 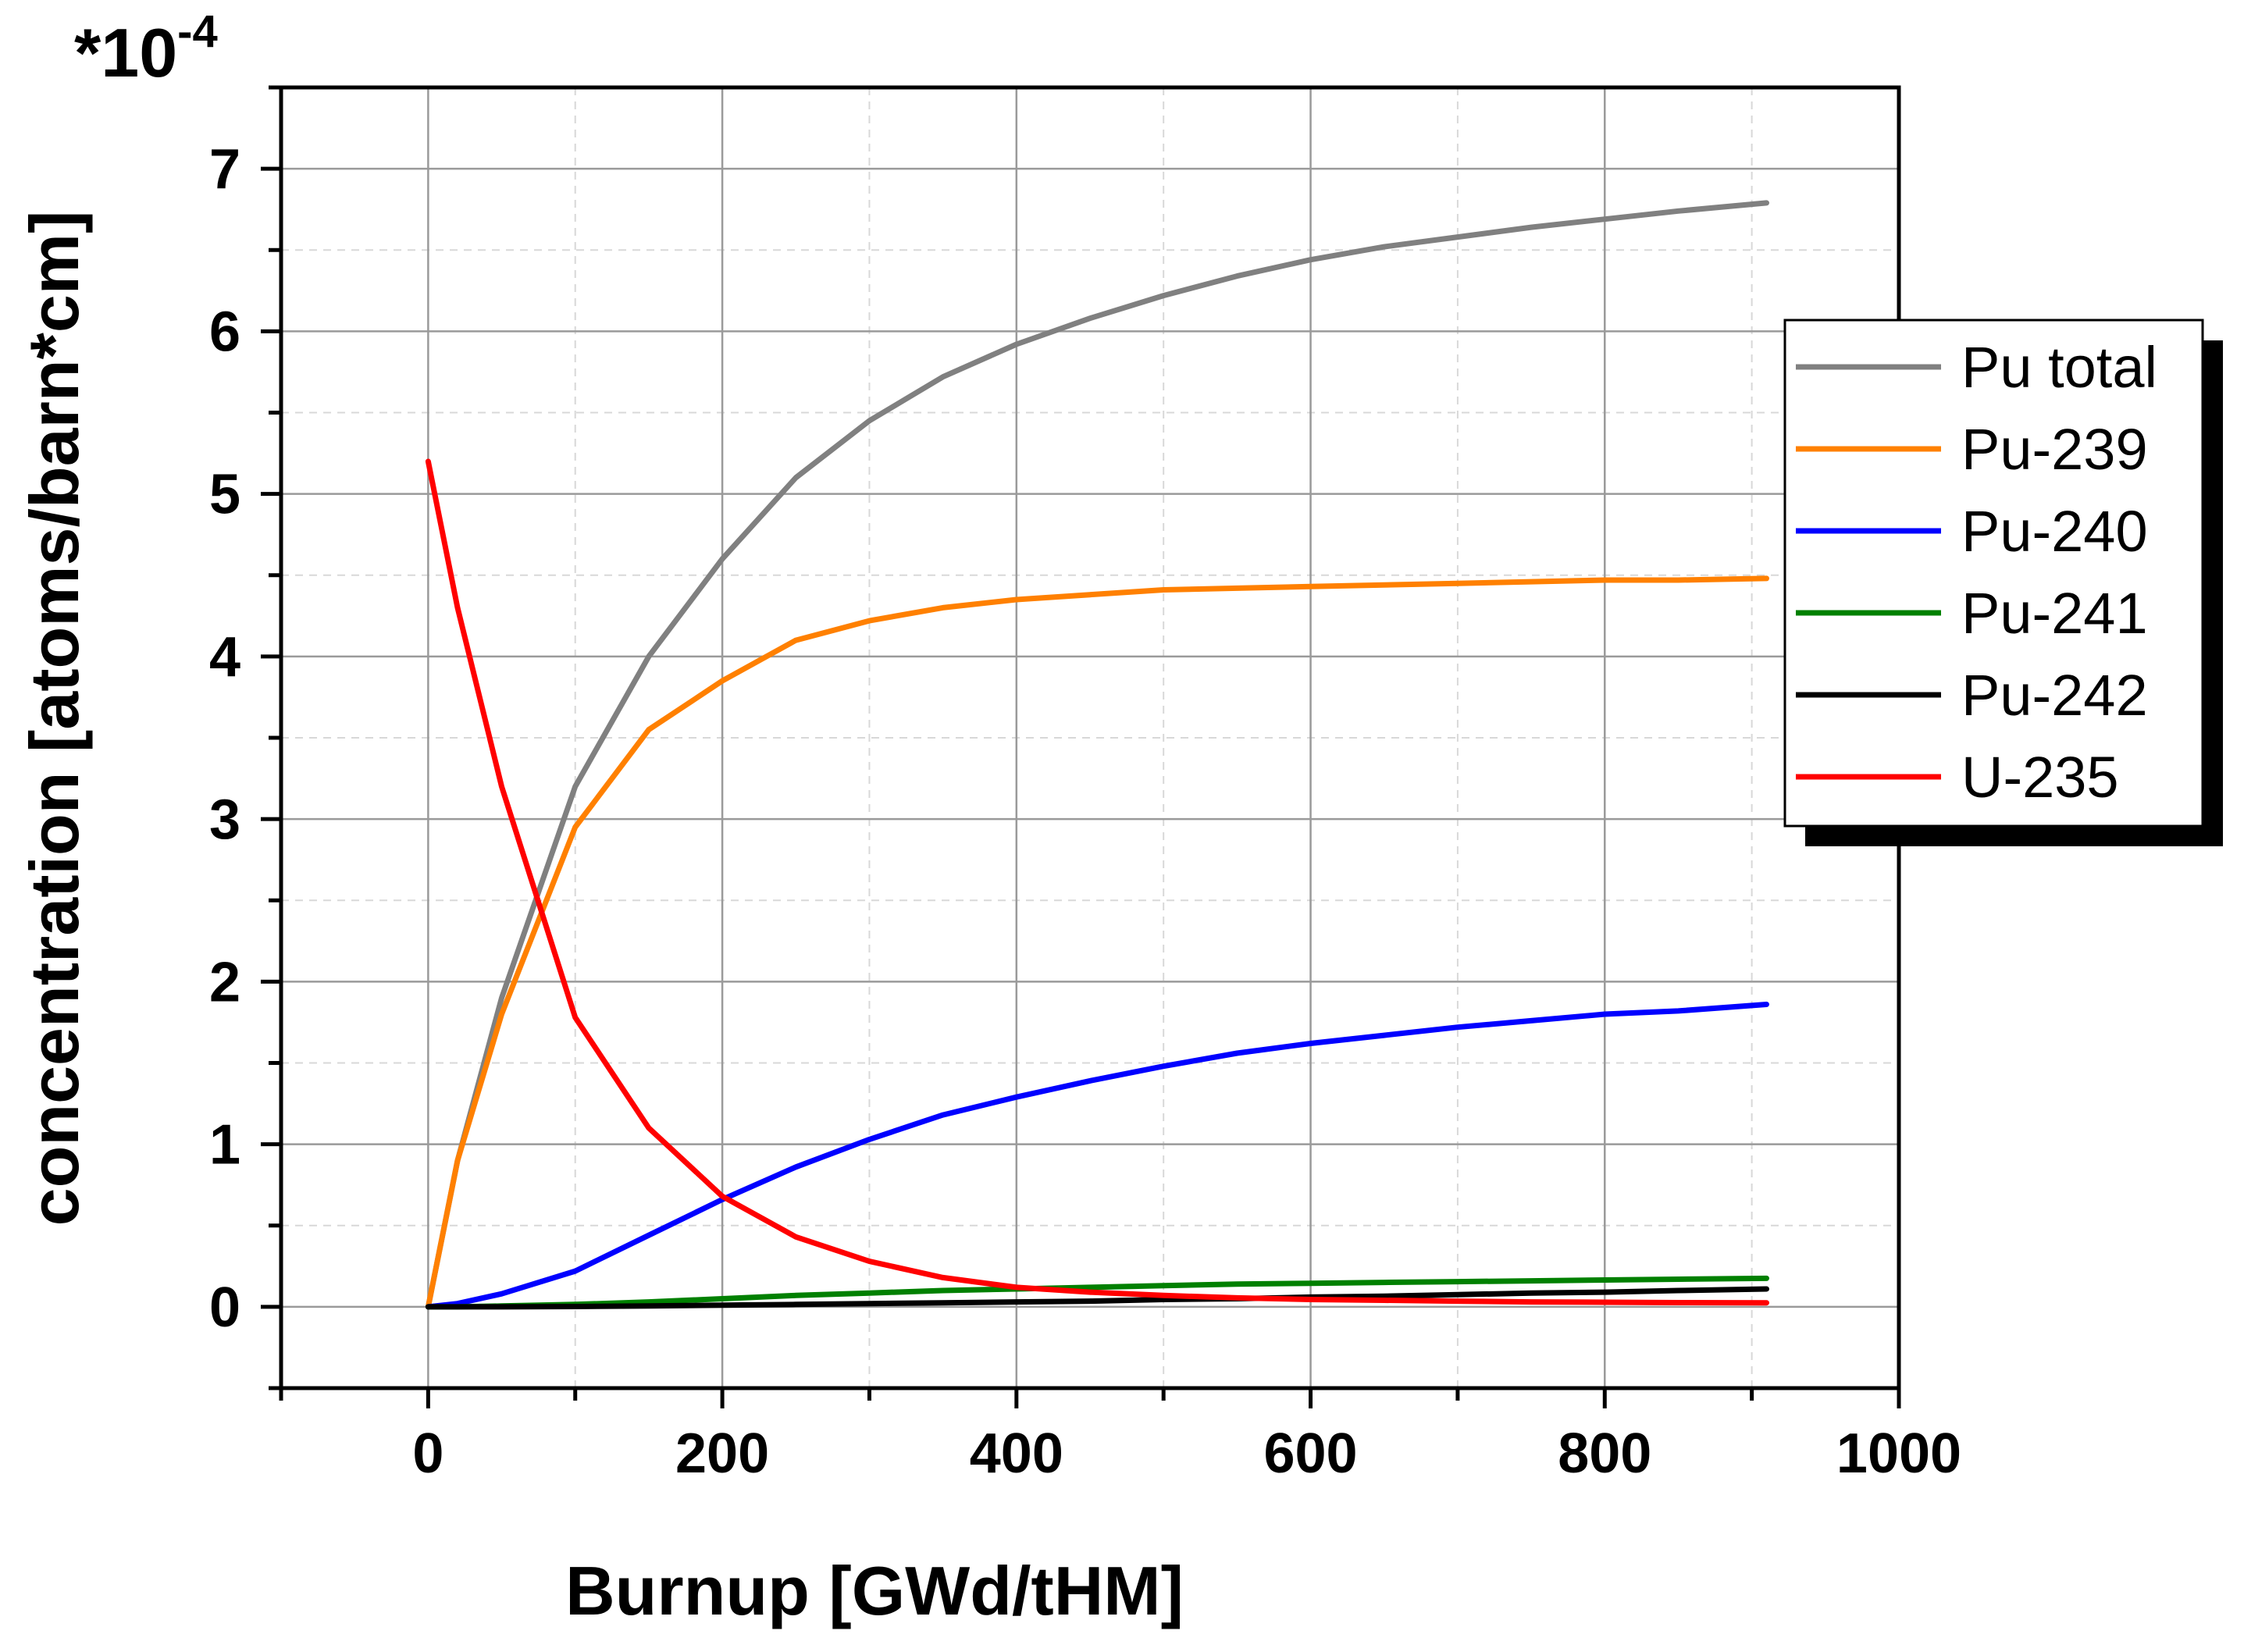 What do you see at coordinates (224, 170) in the screenshot?
I see `y-tick-label: 7` at bounding box center [224, 170].